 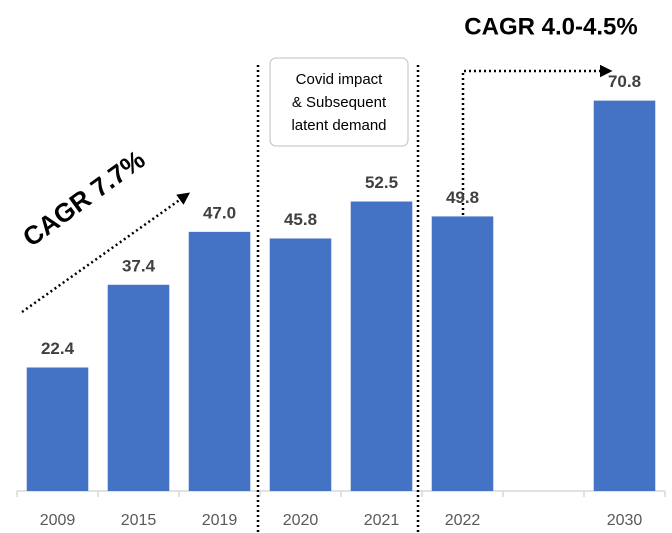 I want to click on x-tick-label: 2020, so click(x=301, y=520).